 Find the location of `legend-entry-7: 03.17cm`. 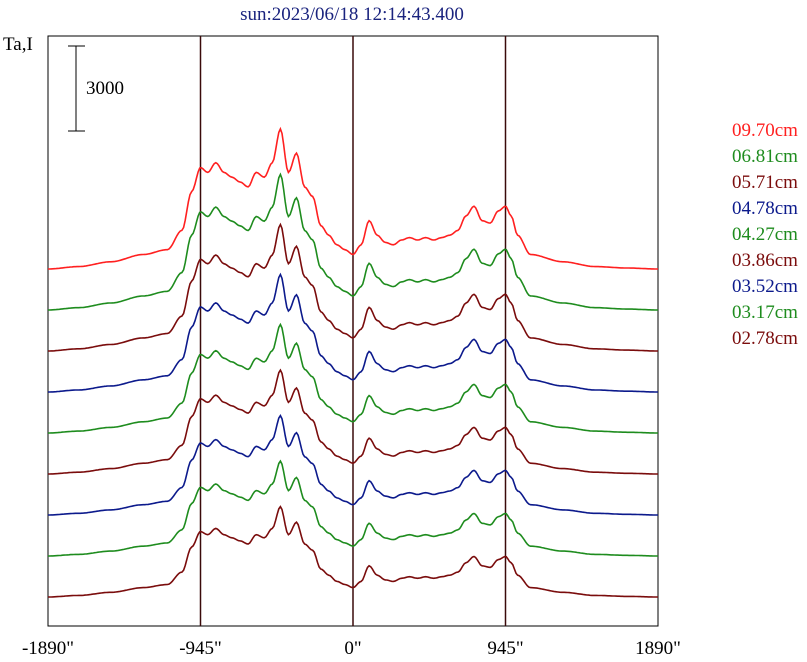

legend-entry-7: 03.17cm is located at coordinates (765, 312).